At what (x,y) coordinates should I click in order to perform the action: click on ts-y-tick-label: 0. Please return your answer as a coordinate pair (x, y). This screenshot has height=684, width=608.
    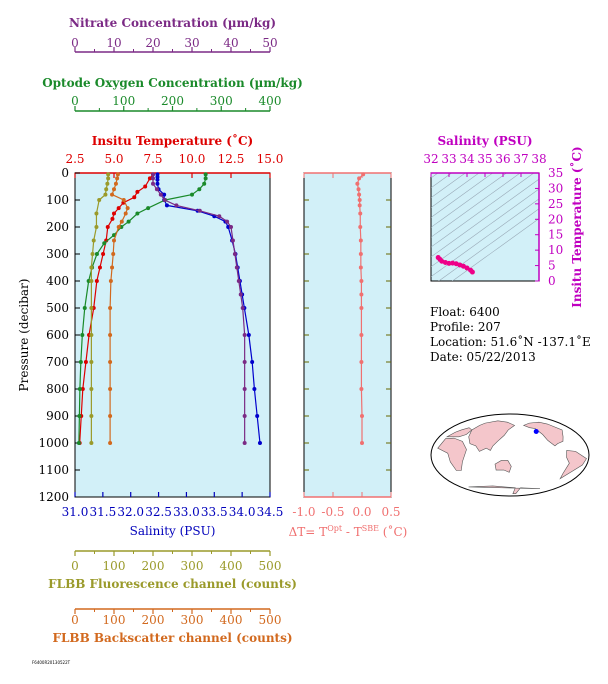
    Looking at the image, I should click on (552, 281).